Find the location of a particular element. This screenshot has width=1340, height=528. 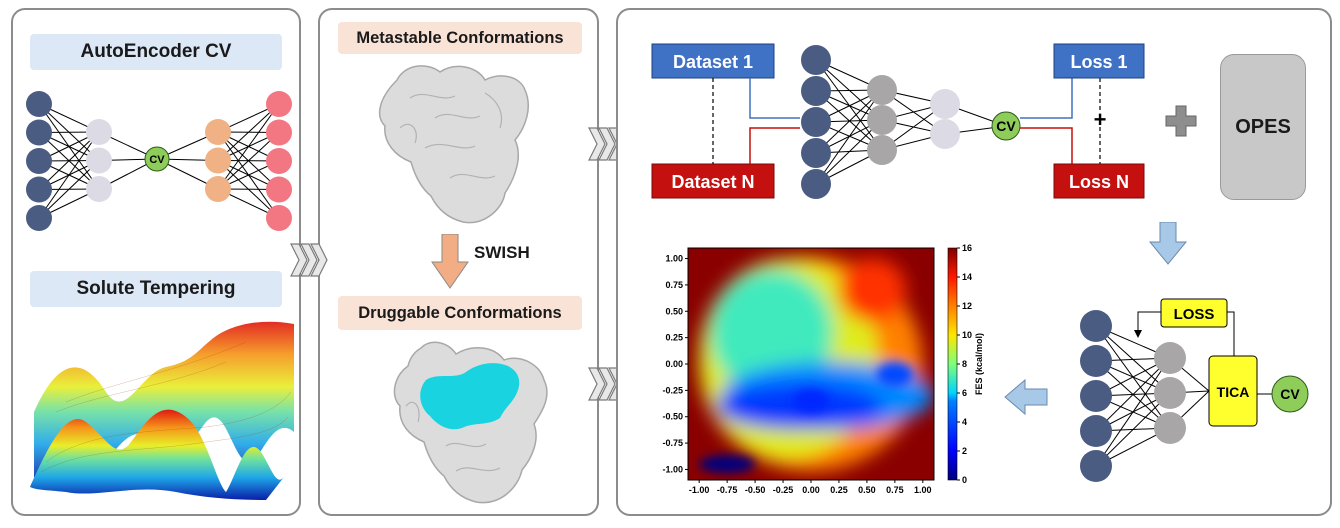

plus-backdrop is located at coordinates (1100, 119).